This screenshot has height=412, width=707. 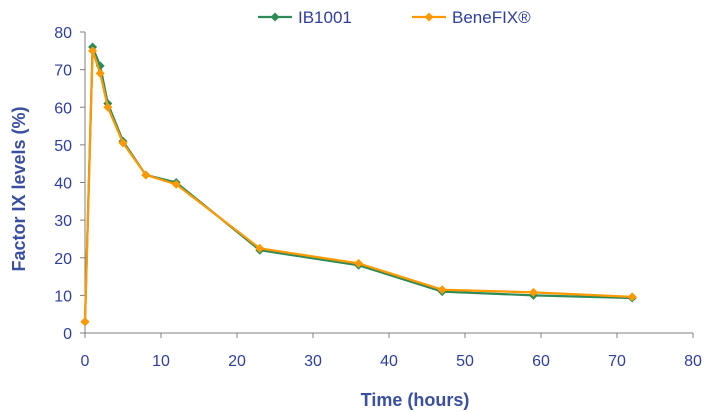 What do you see at coordinates (313, 361) in the screenshot?
I see `x-tick-label: 30` at bounding box center [313, 361].